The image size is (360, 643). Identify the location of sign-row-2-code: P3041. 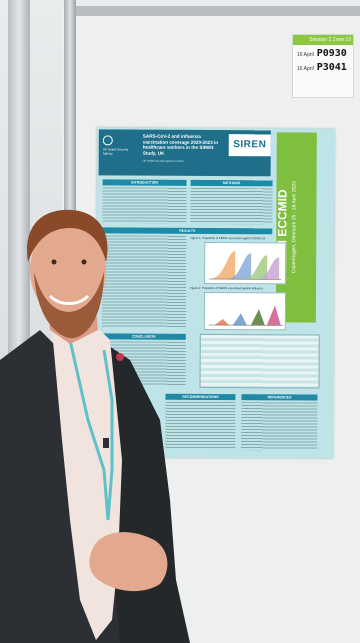
(331, 67).